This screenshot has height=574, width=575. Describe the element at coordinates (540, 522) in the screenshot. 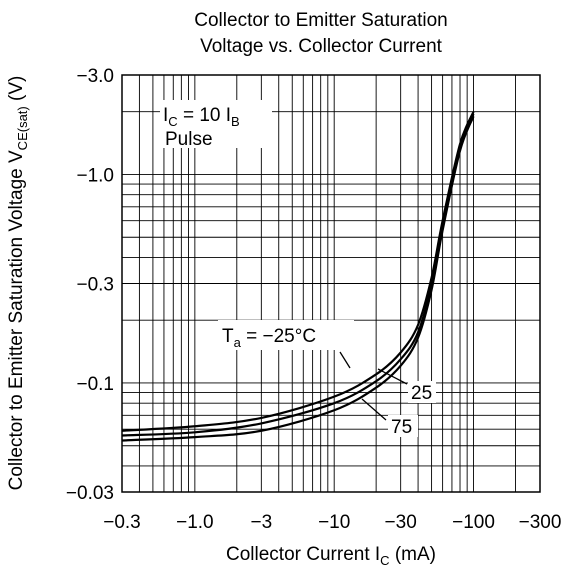

I see `x-tick-label: −300` at that location.